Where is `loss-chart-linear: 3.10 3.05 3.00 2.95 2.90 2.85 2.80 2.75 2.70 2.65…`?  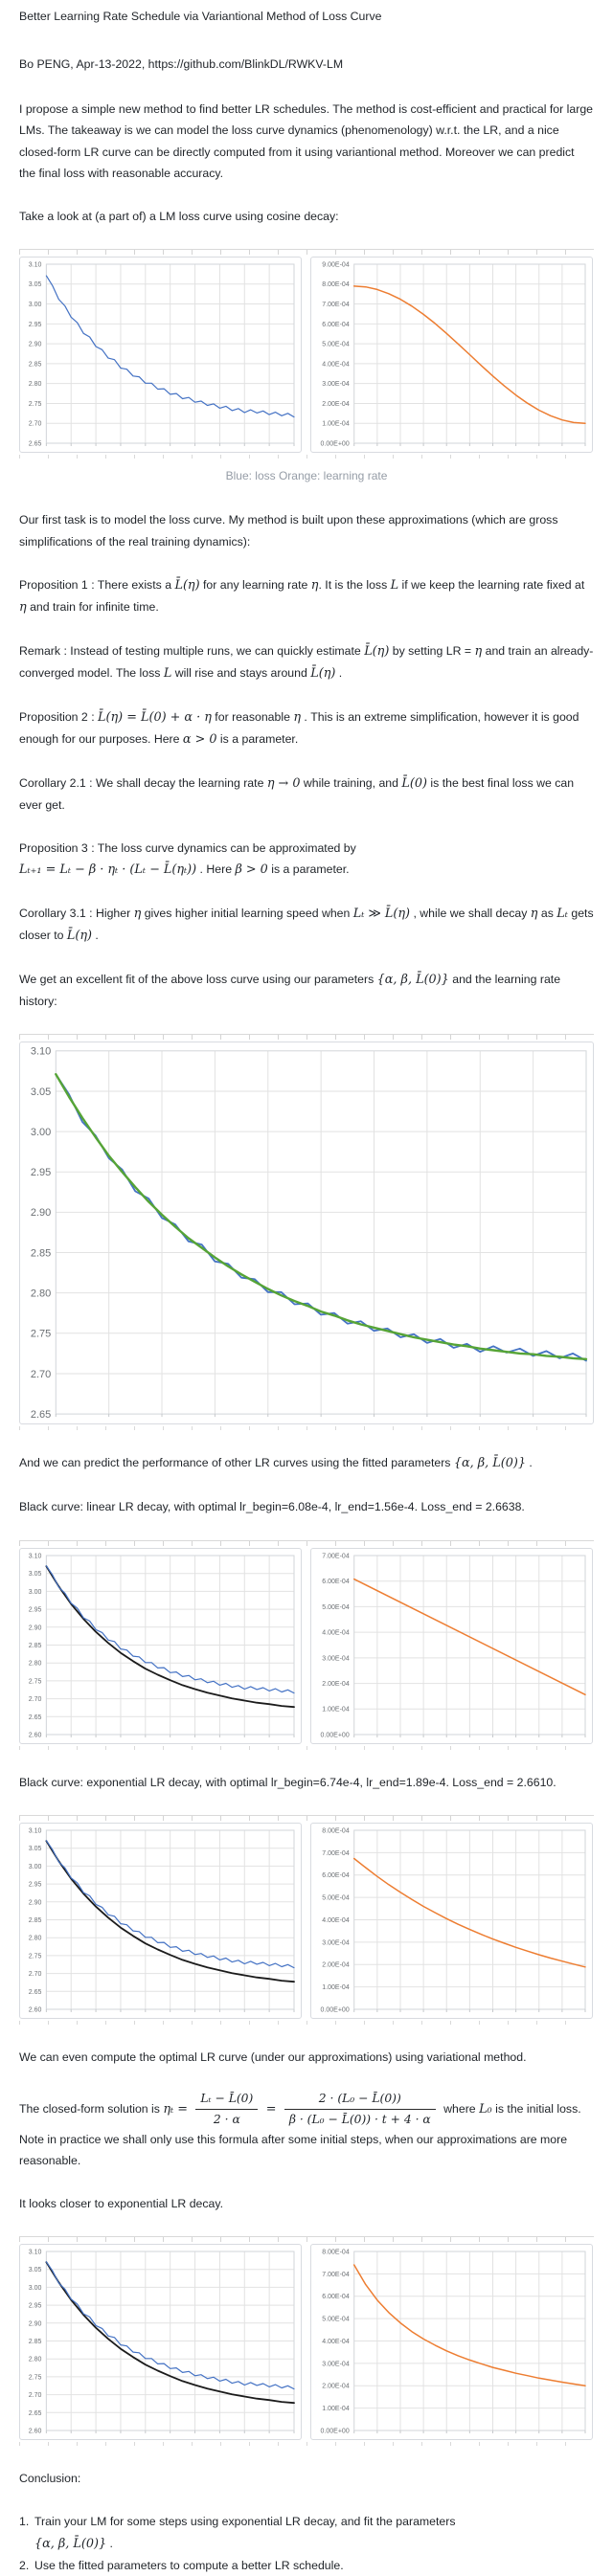 loss-chart-linear: 3.10 3.05 3.00 2.95 2.90 2.85 2.80 2.75 2.70 2.65… is located at coordinates (160, 1646).